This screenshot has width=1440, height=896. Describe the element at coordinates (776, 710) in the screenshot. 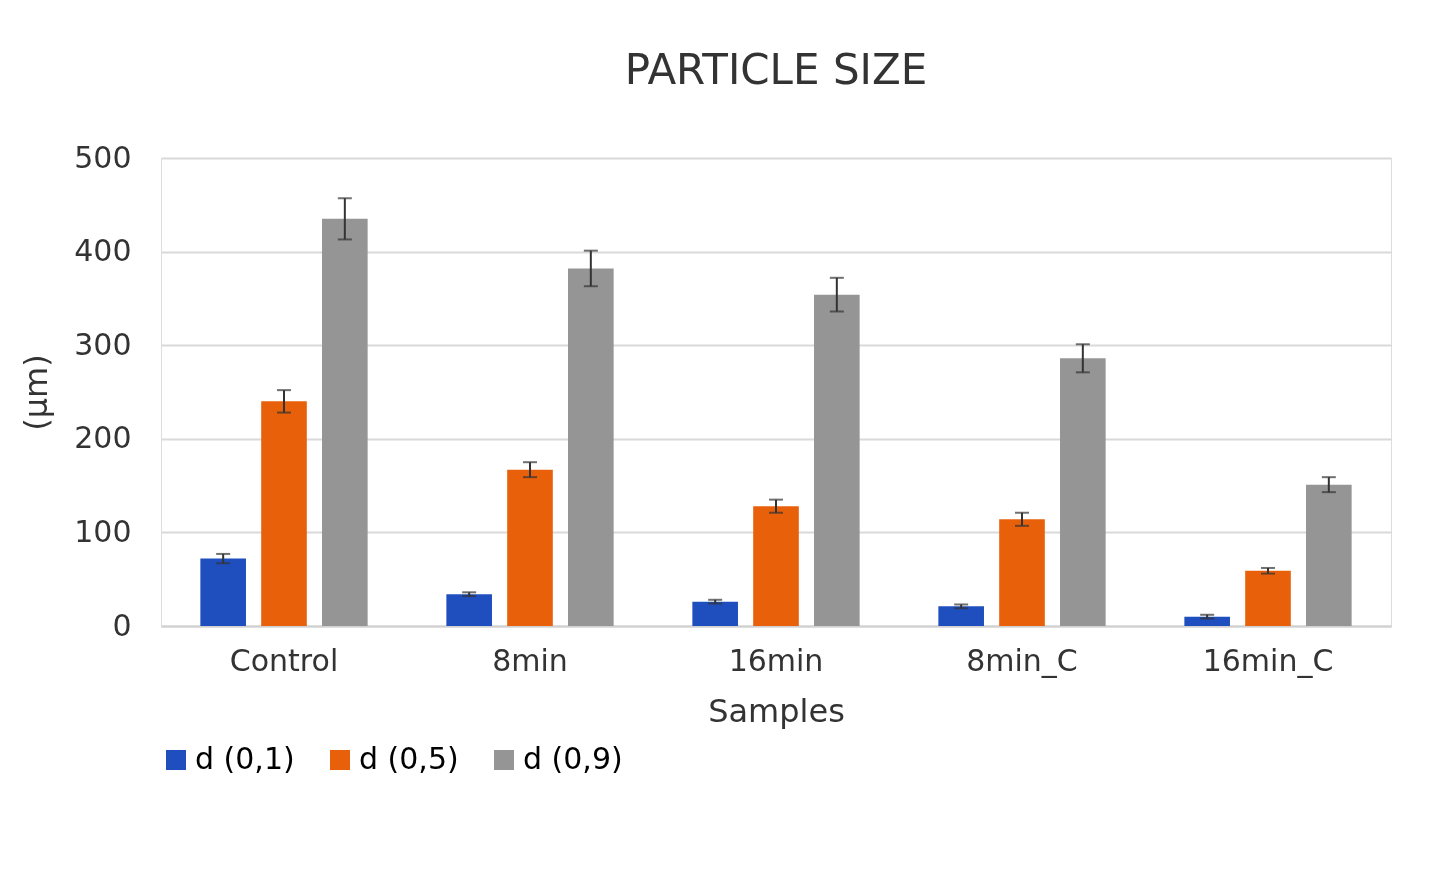

I see `x-axis-title: Samples` at that location.